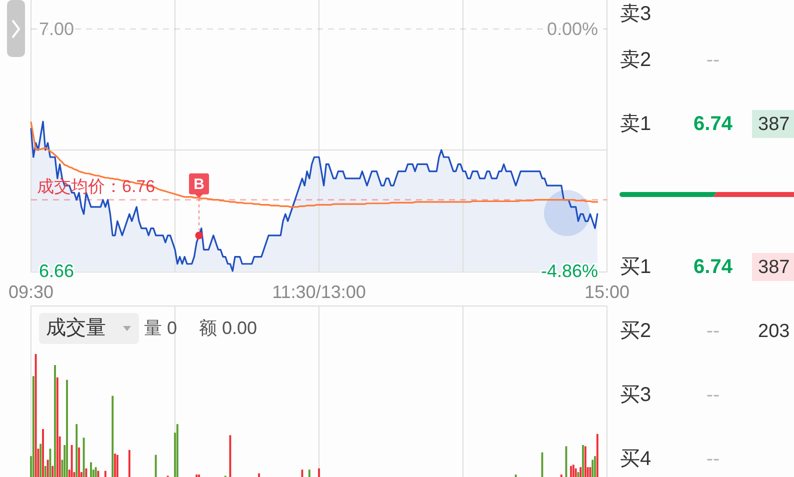 Image resolution: width=794 pixels, height=477 pixels. What do you see at coordinates (56, 271) in the screenshot?
I see `y-tick-label: 6.66` at bounding box center [56, 271].